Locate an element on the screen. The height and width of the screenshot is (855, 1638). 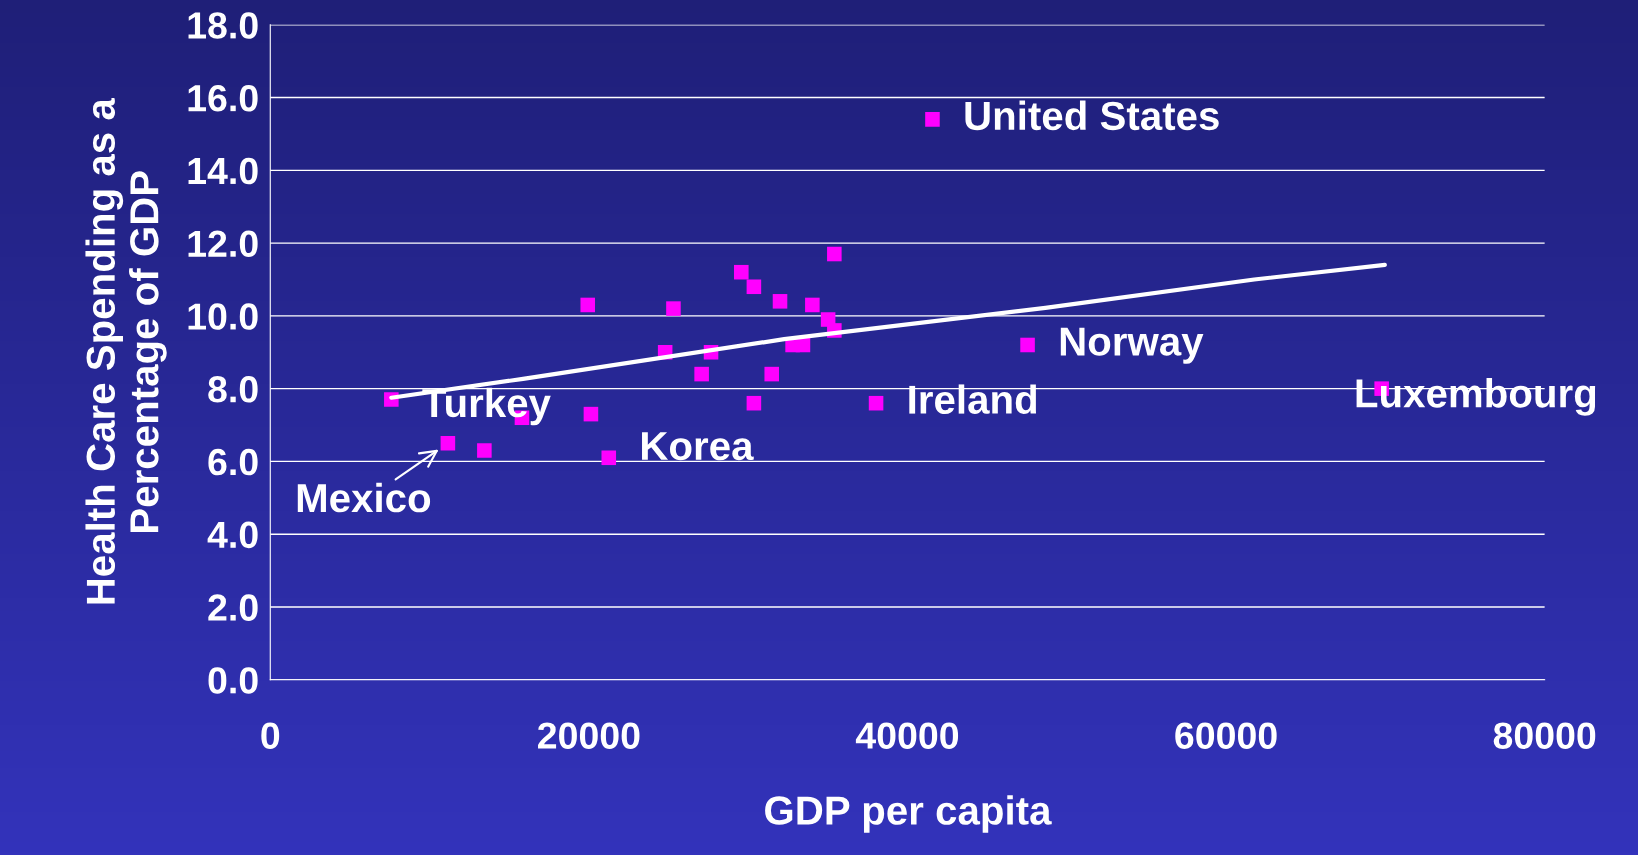
annotation: Ireland is located at coordinates (973, 399).